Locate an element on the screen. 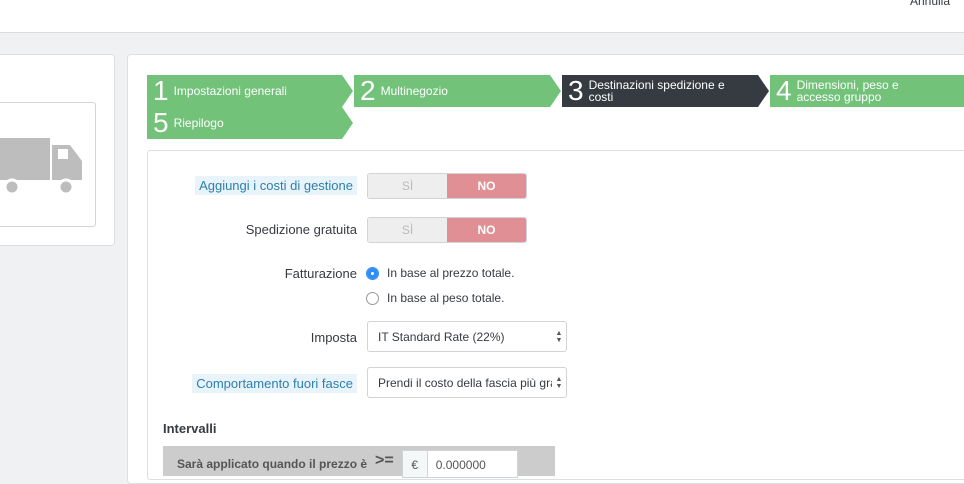  select-value: IT Standard Rate (22%) is located at coordinates (441, 336).